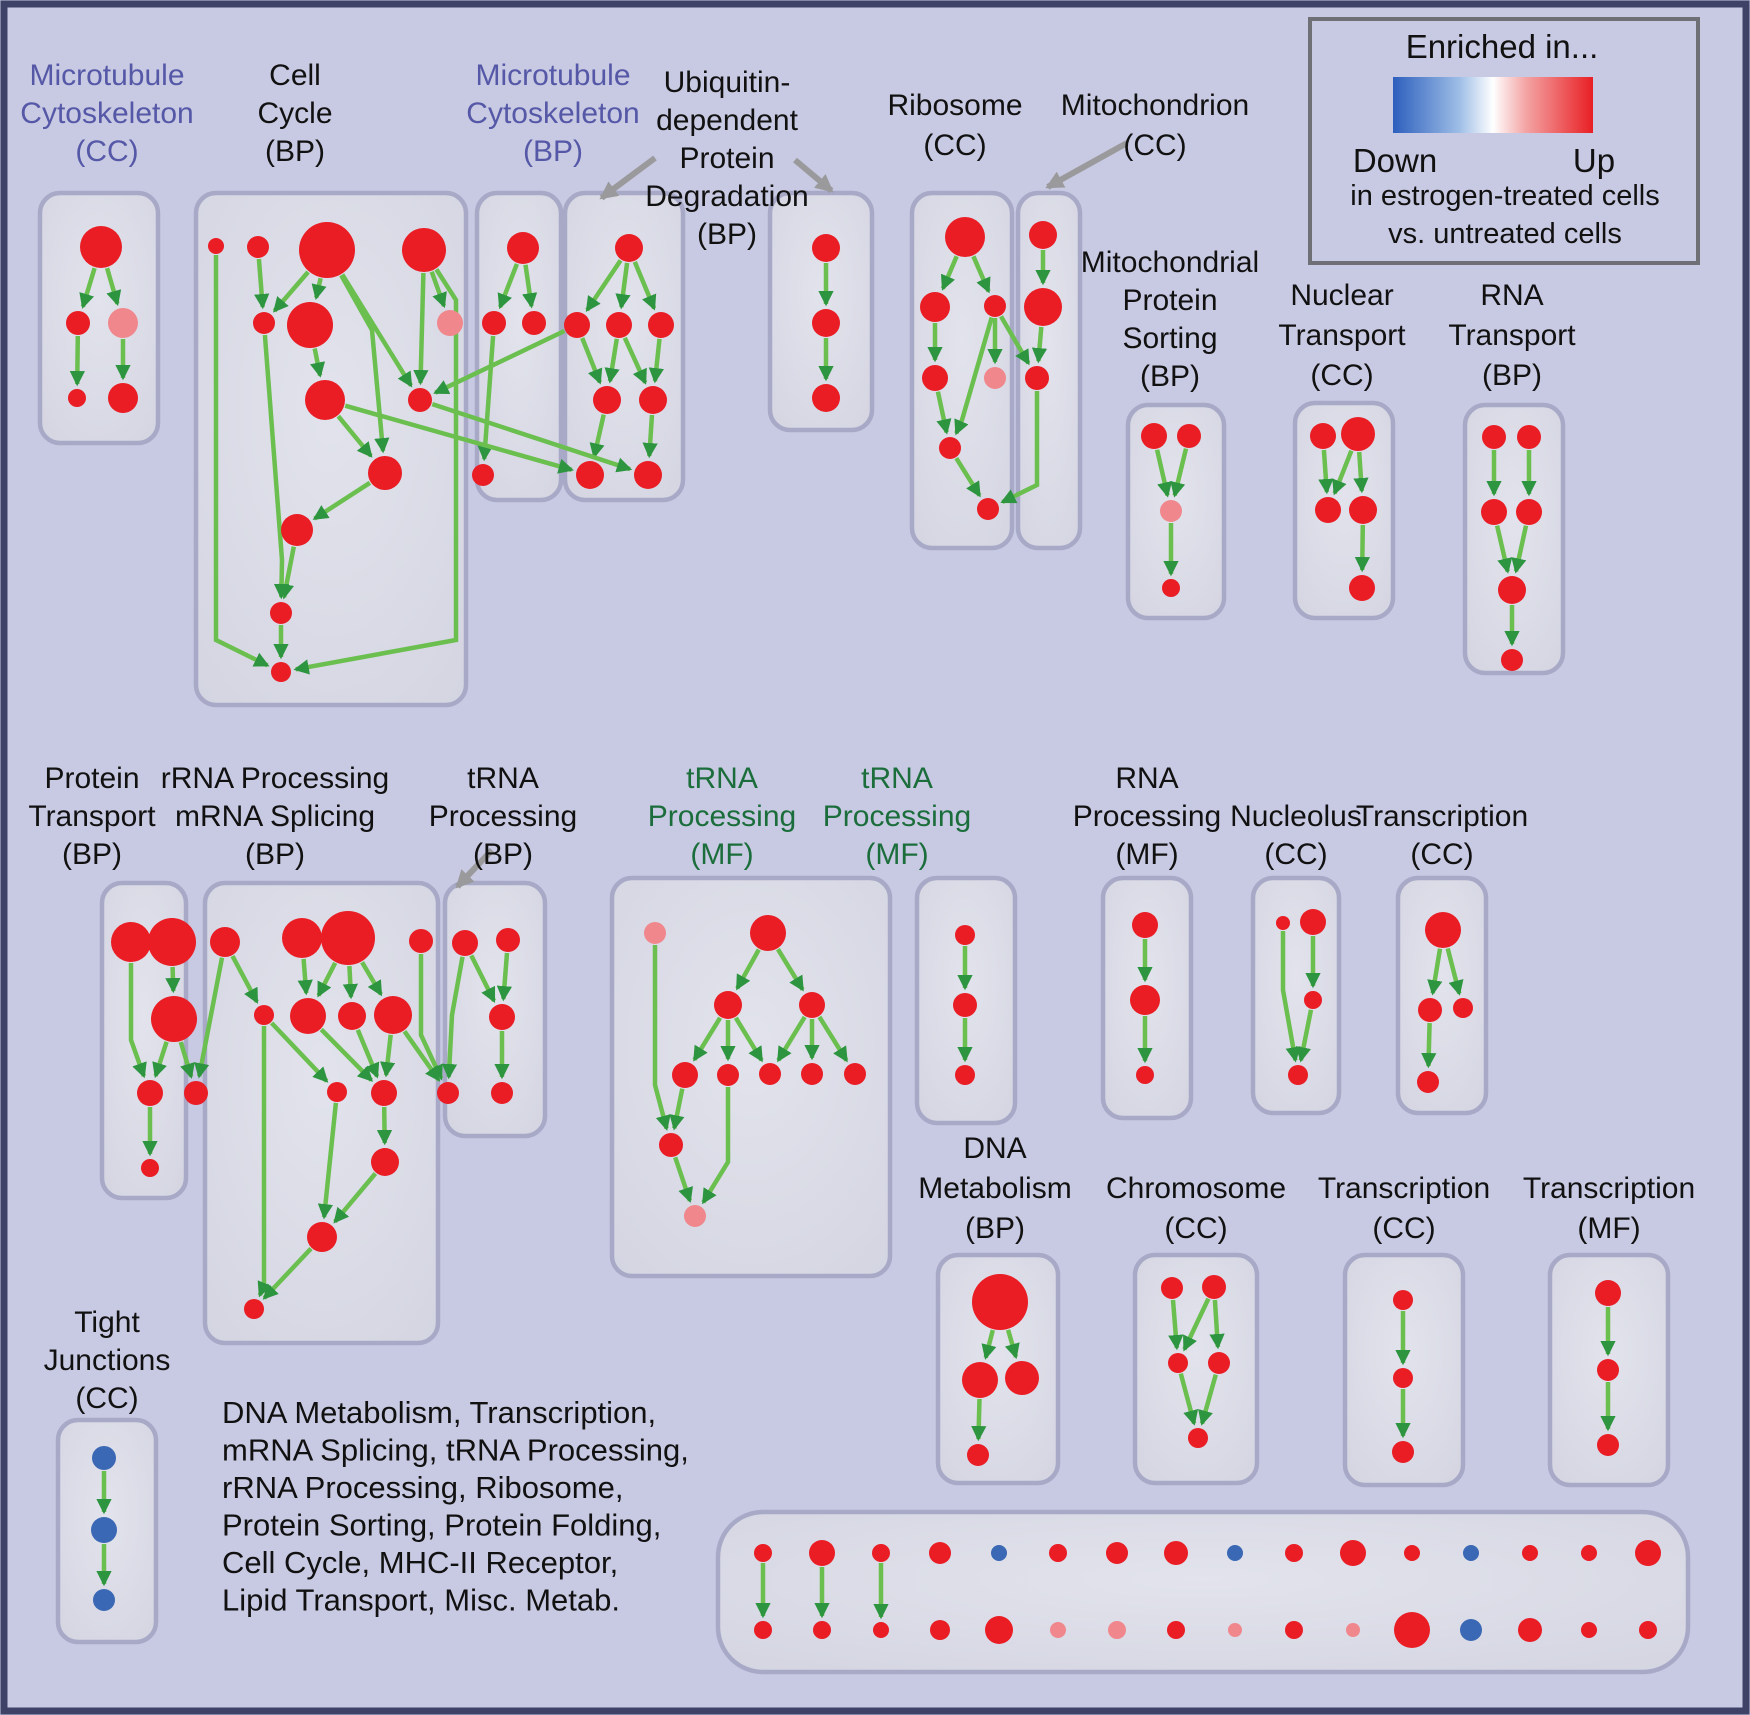  Describe the element at coordinates (1196, 1369) in the screenshot. I see `cluster-box-chromosome-cc` at that location.